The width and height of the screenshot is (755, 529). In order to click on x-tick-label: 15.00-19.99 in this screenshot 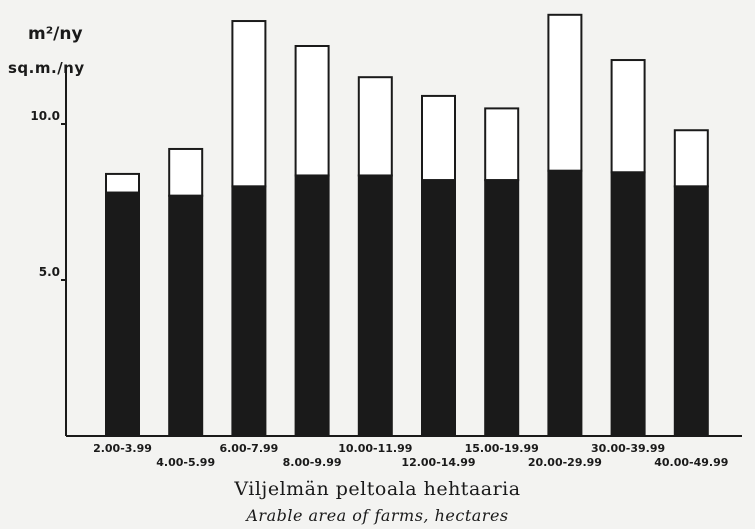, I will do `click(502, 448)`.